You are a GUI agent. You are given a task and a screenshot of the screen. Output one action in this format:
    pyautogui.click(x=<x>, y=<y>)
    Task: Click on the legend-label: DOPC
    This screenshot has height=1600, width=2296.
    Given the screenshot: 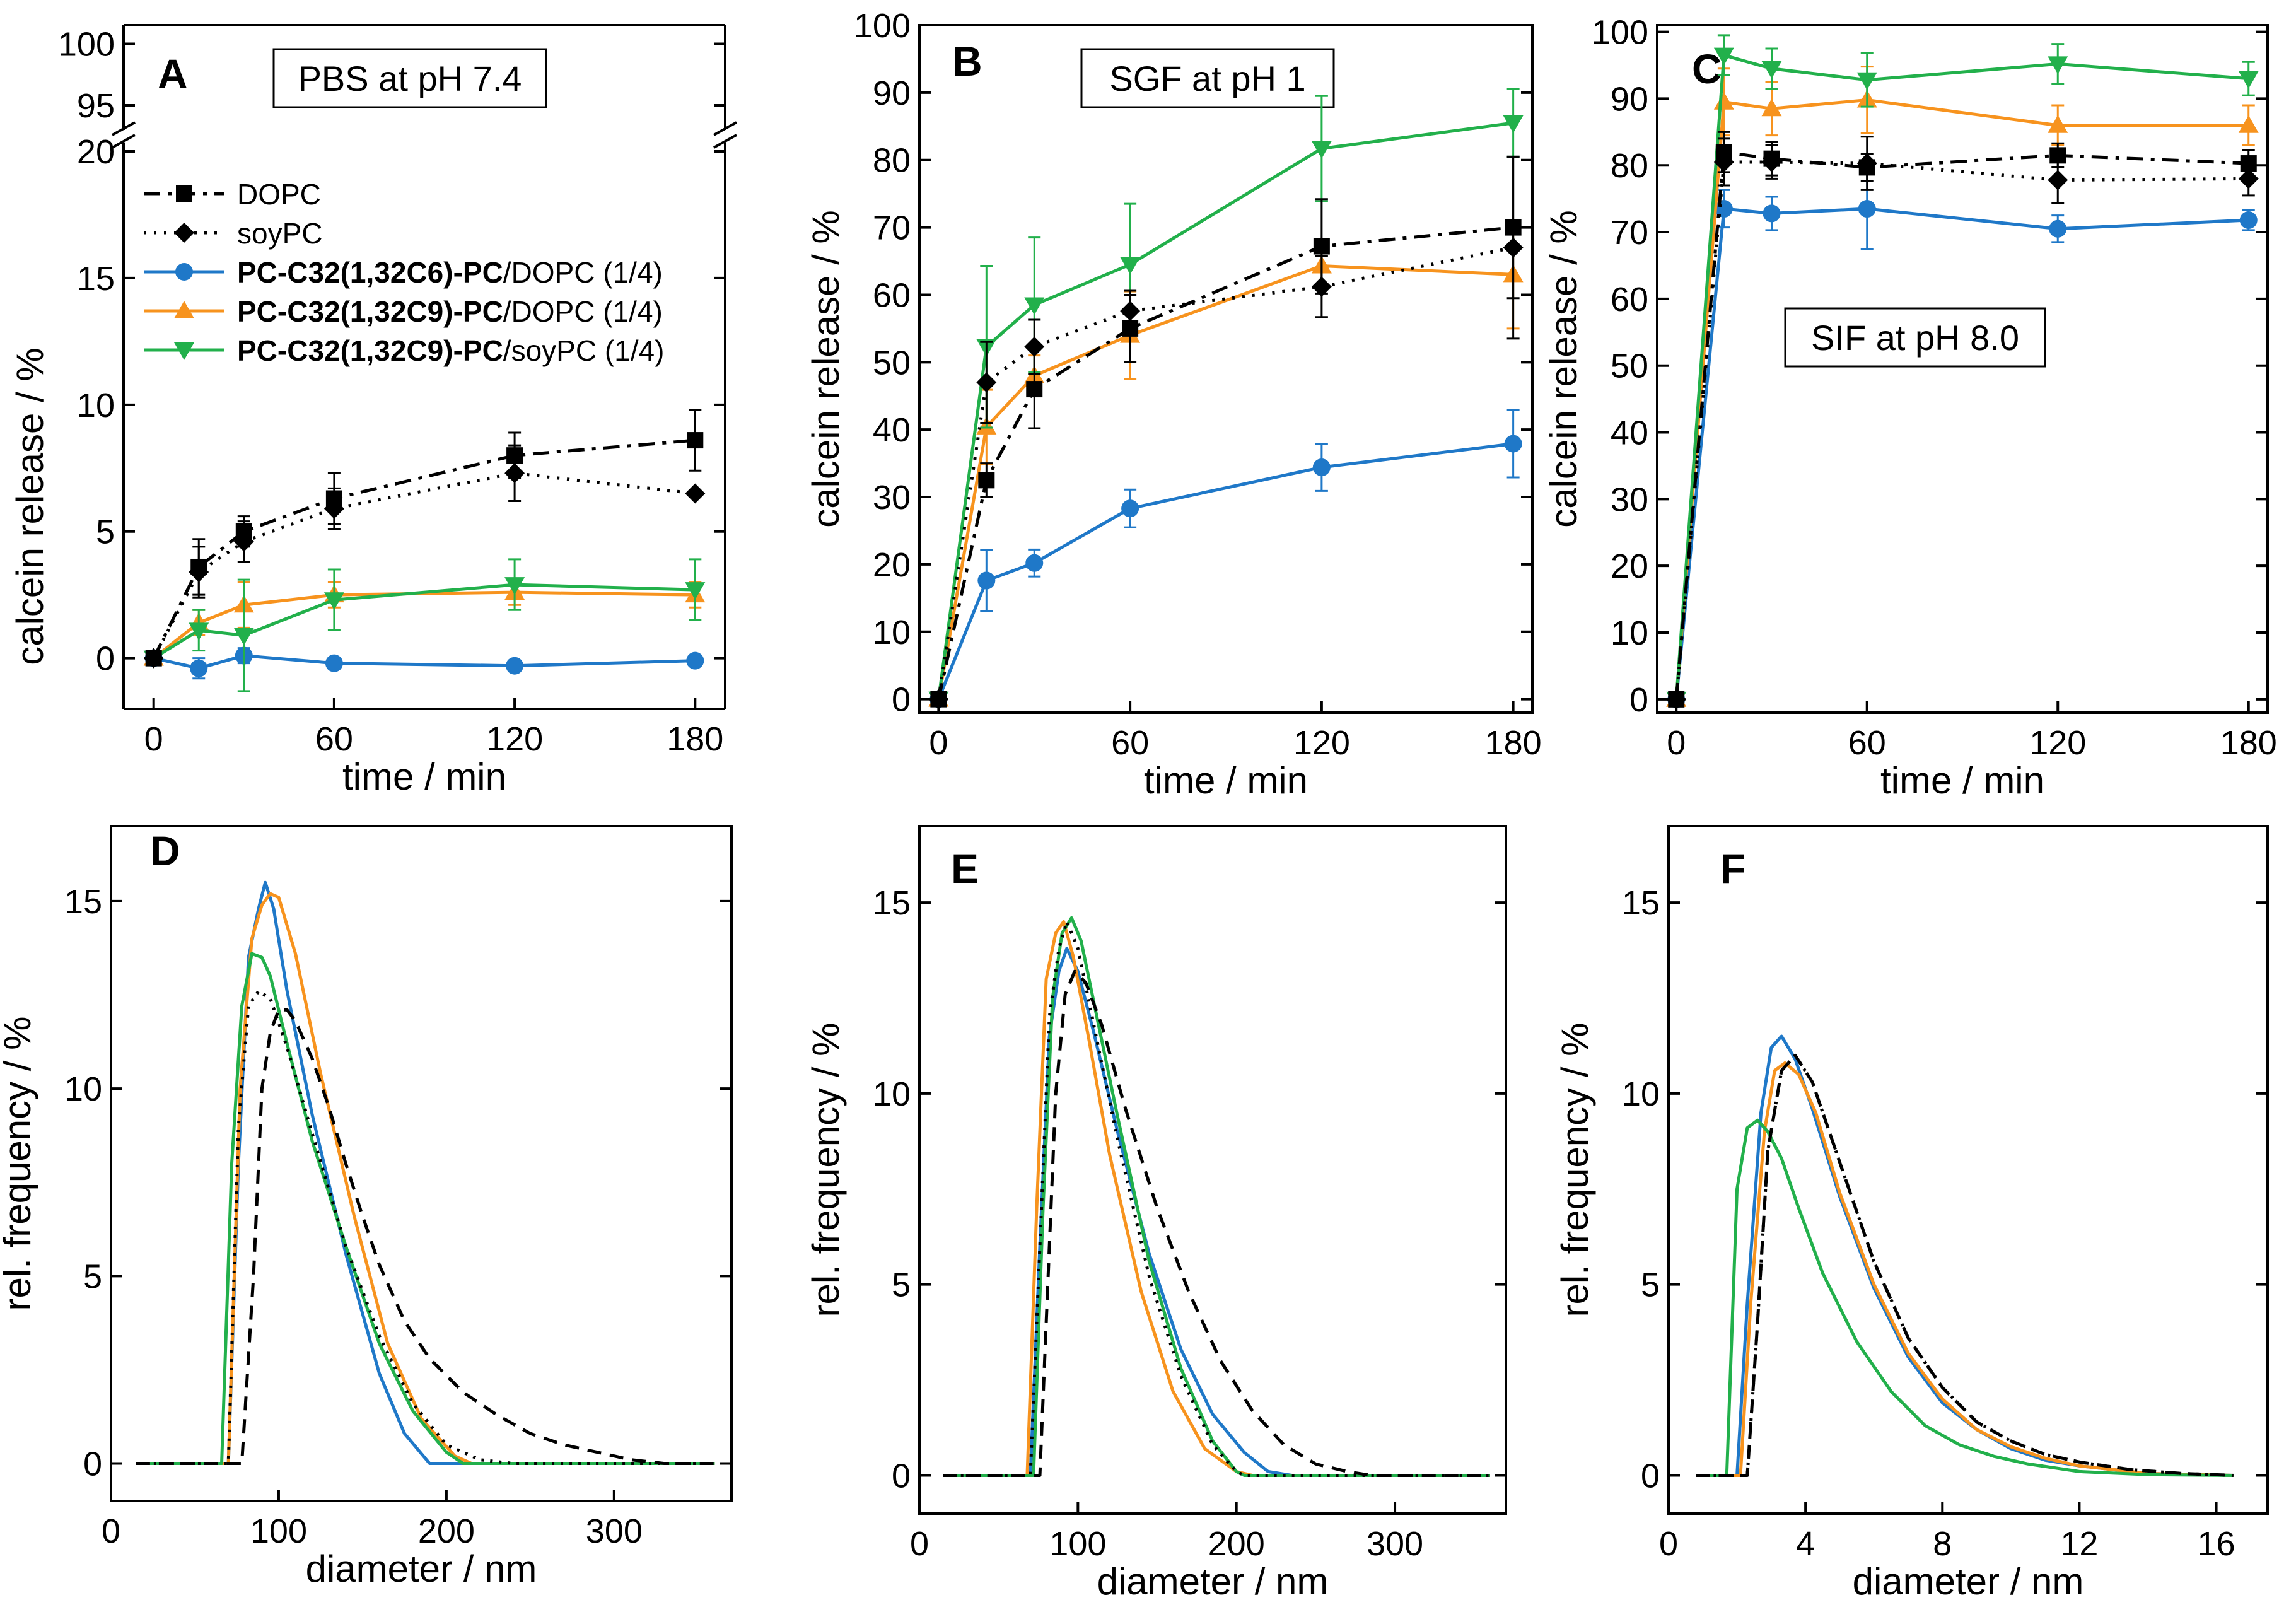 What is the action you would take?
    pyautogui.click(x=279, y=194)
    